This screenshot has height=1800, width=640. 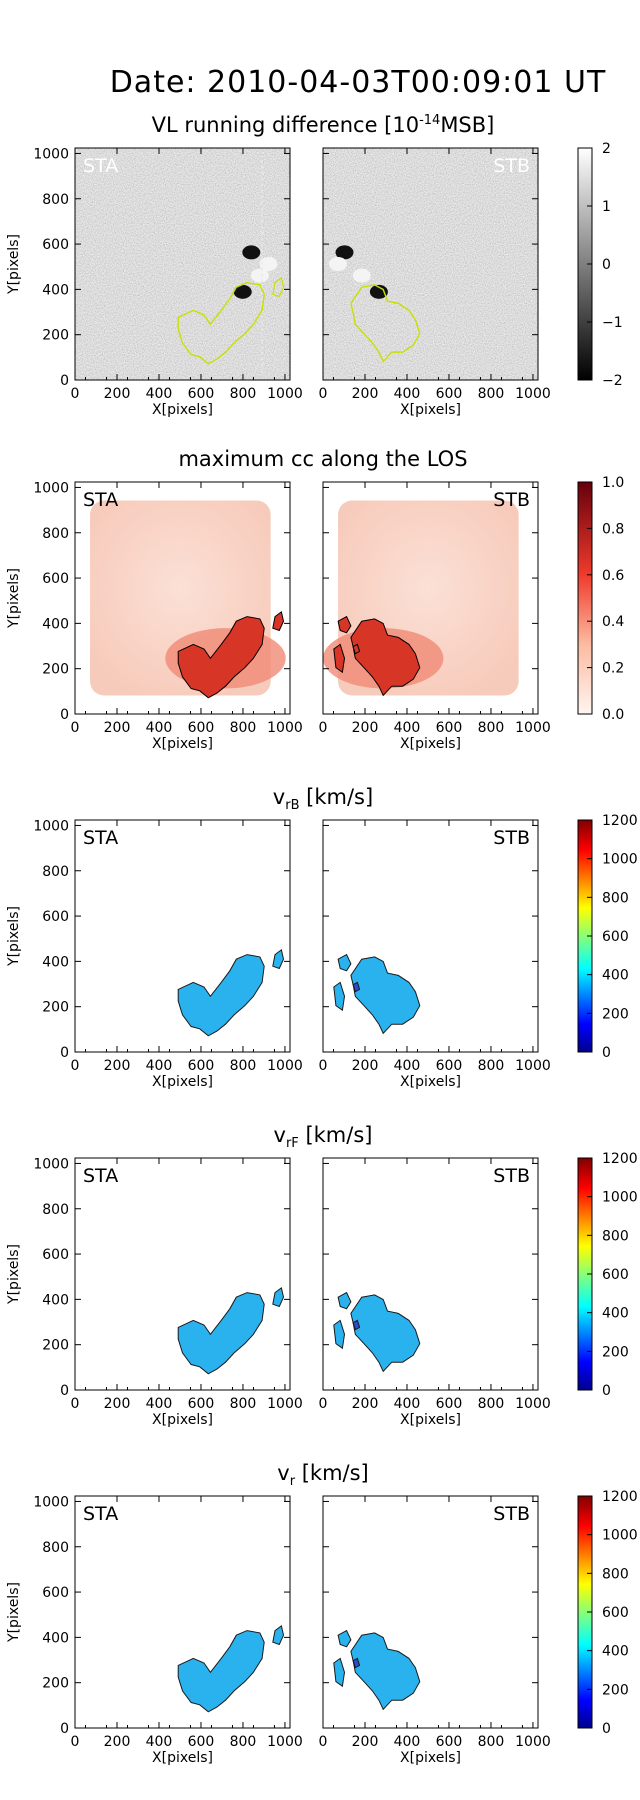 What do you see at coordinates (613, 576) in the screenshot?
I see `colorbar-tick-label: 0.6` at bounding box center [613, 576].